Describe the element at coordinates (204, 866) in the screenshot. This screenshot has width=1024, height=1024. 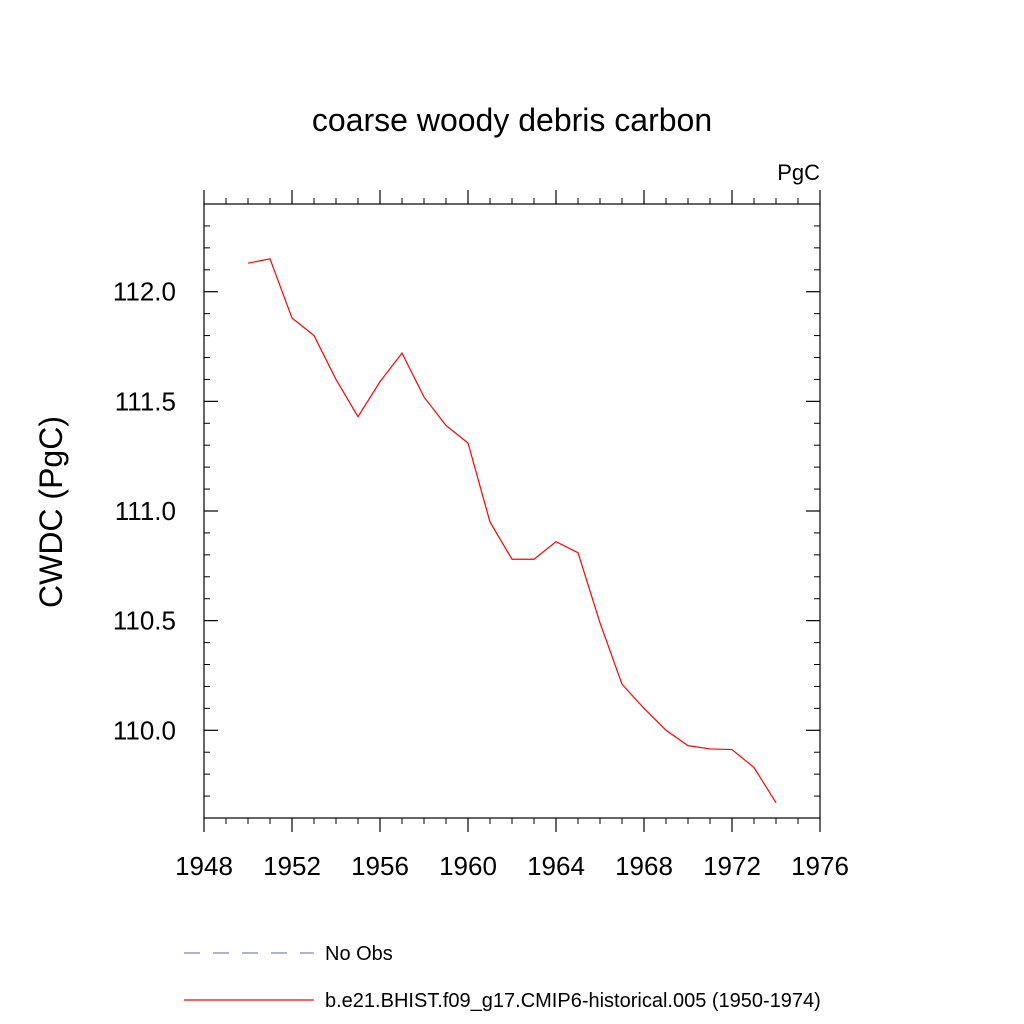
I see `x-tick-label: 1948` at that location.